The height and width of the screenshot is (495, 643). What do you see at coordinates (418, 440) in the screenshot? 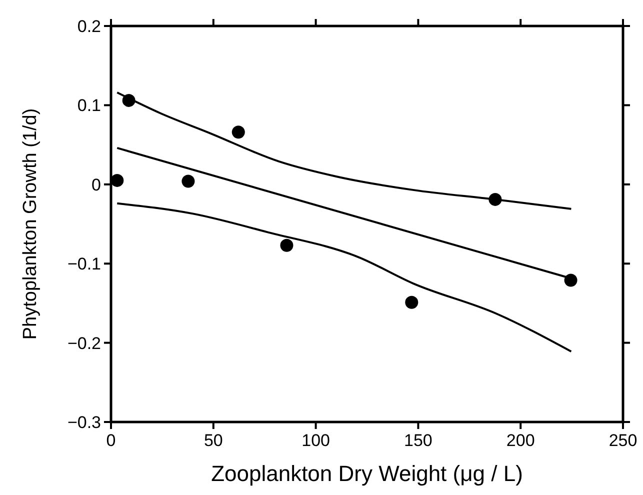
I see `x-tick-label: 150` at bounding box center [418, 440].